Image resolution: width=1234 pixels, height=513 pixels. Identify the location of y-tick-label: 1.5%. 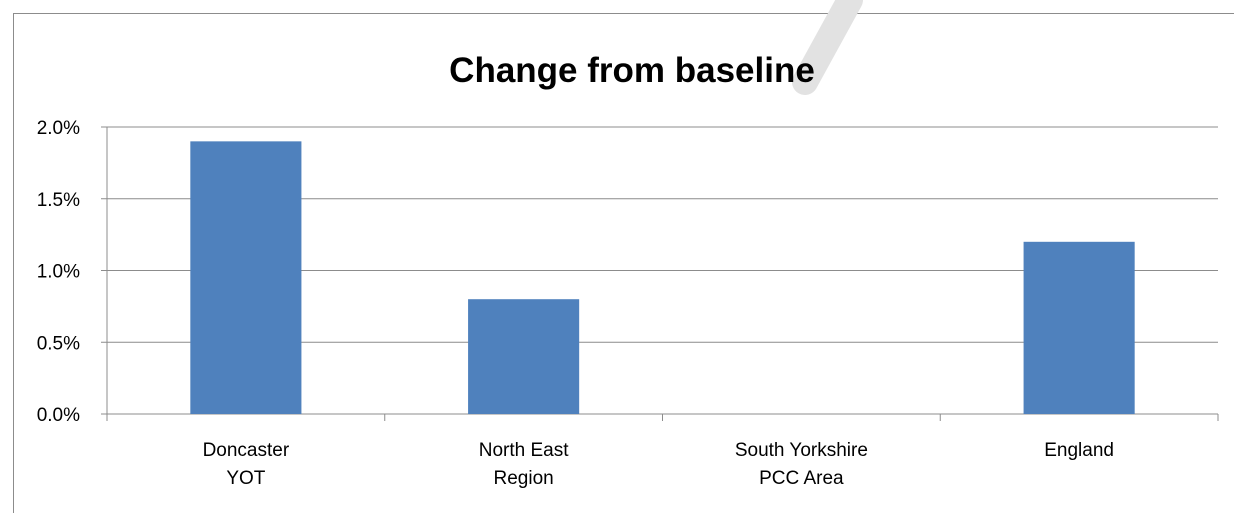
(58, 200).